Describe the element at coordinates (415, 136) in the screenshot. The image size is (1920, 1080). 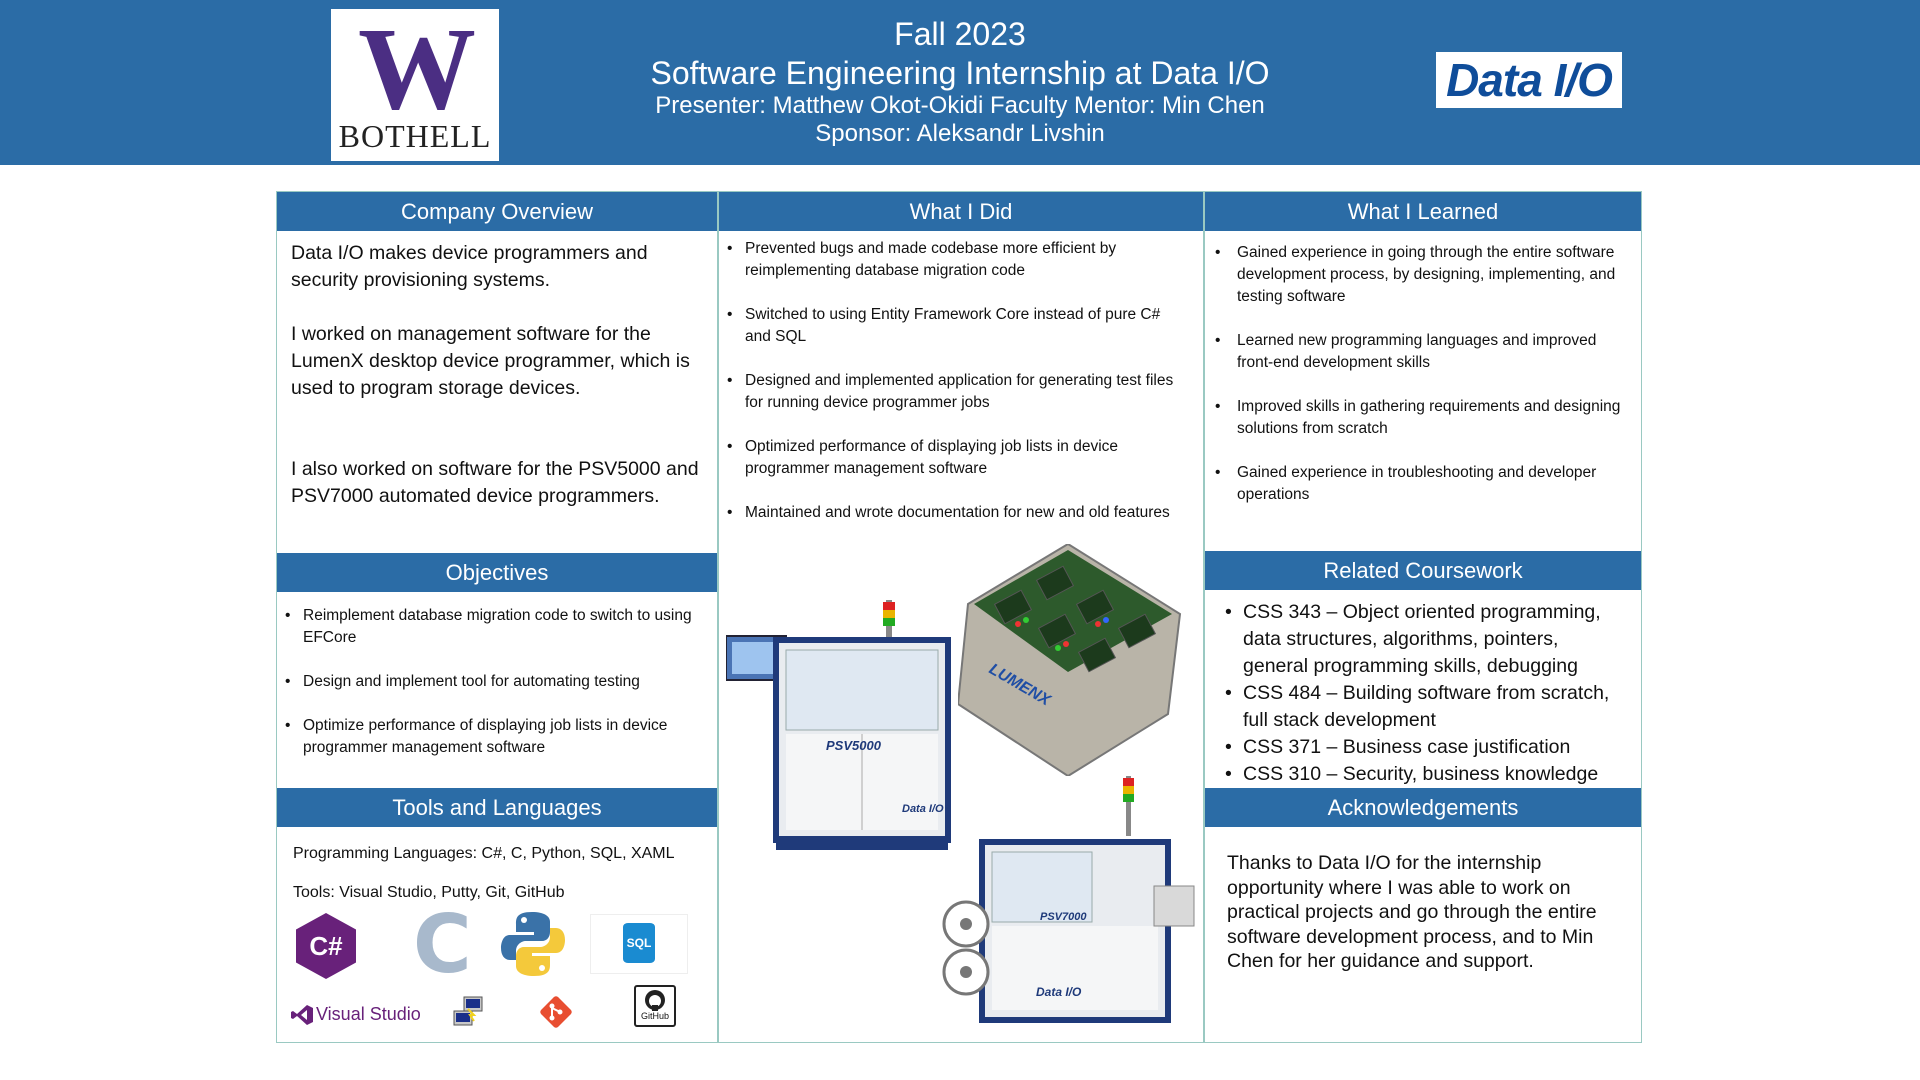
I see `uw-logo-bothell: BOTHELL` at that location.